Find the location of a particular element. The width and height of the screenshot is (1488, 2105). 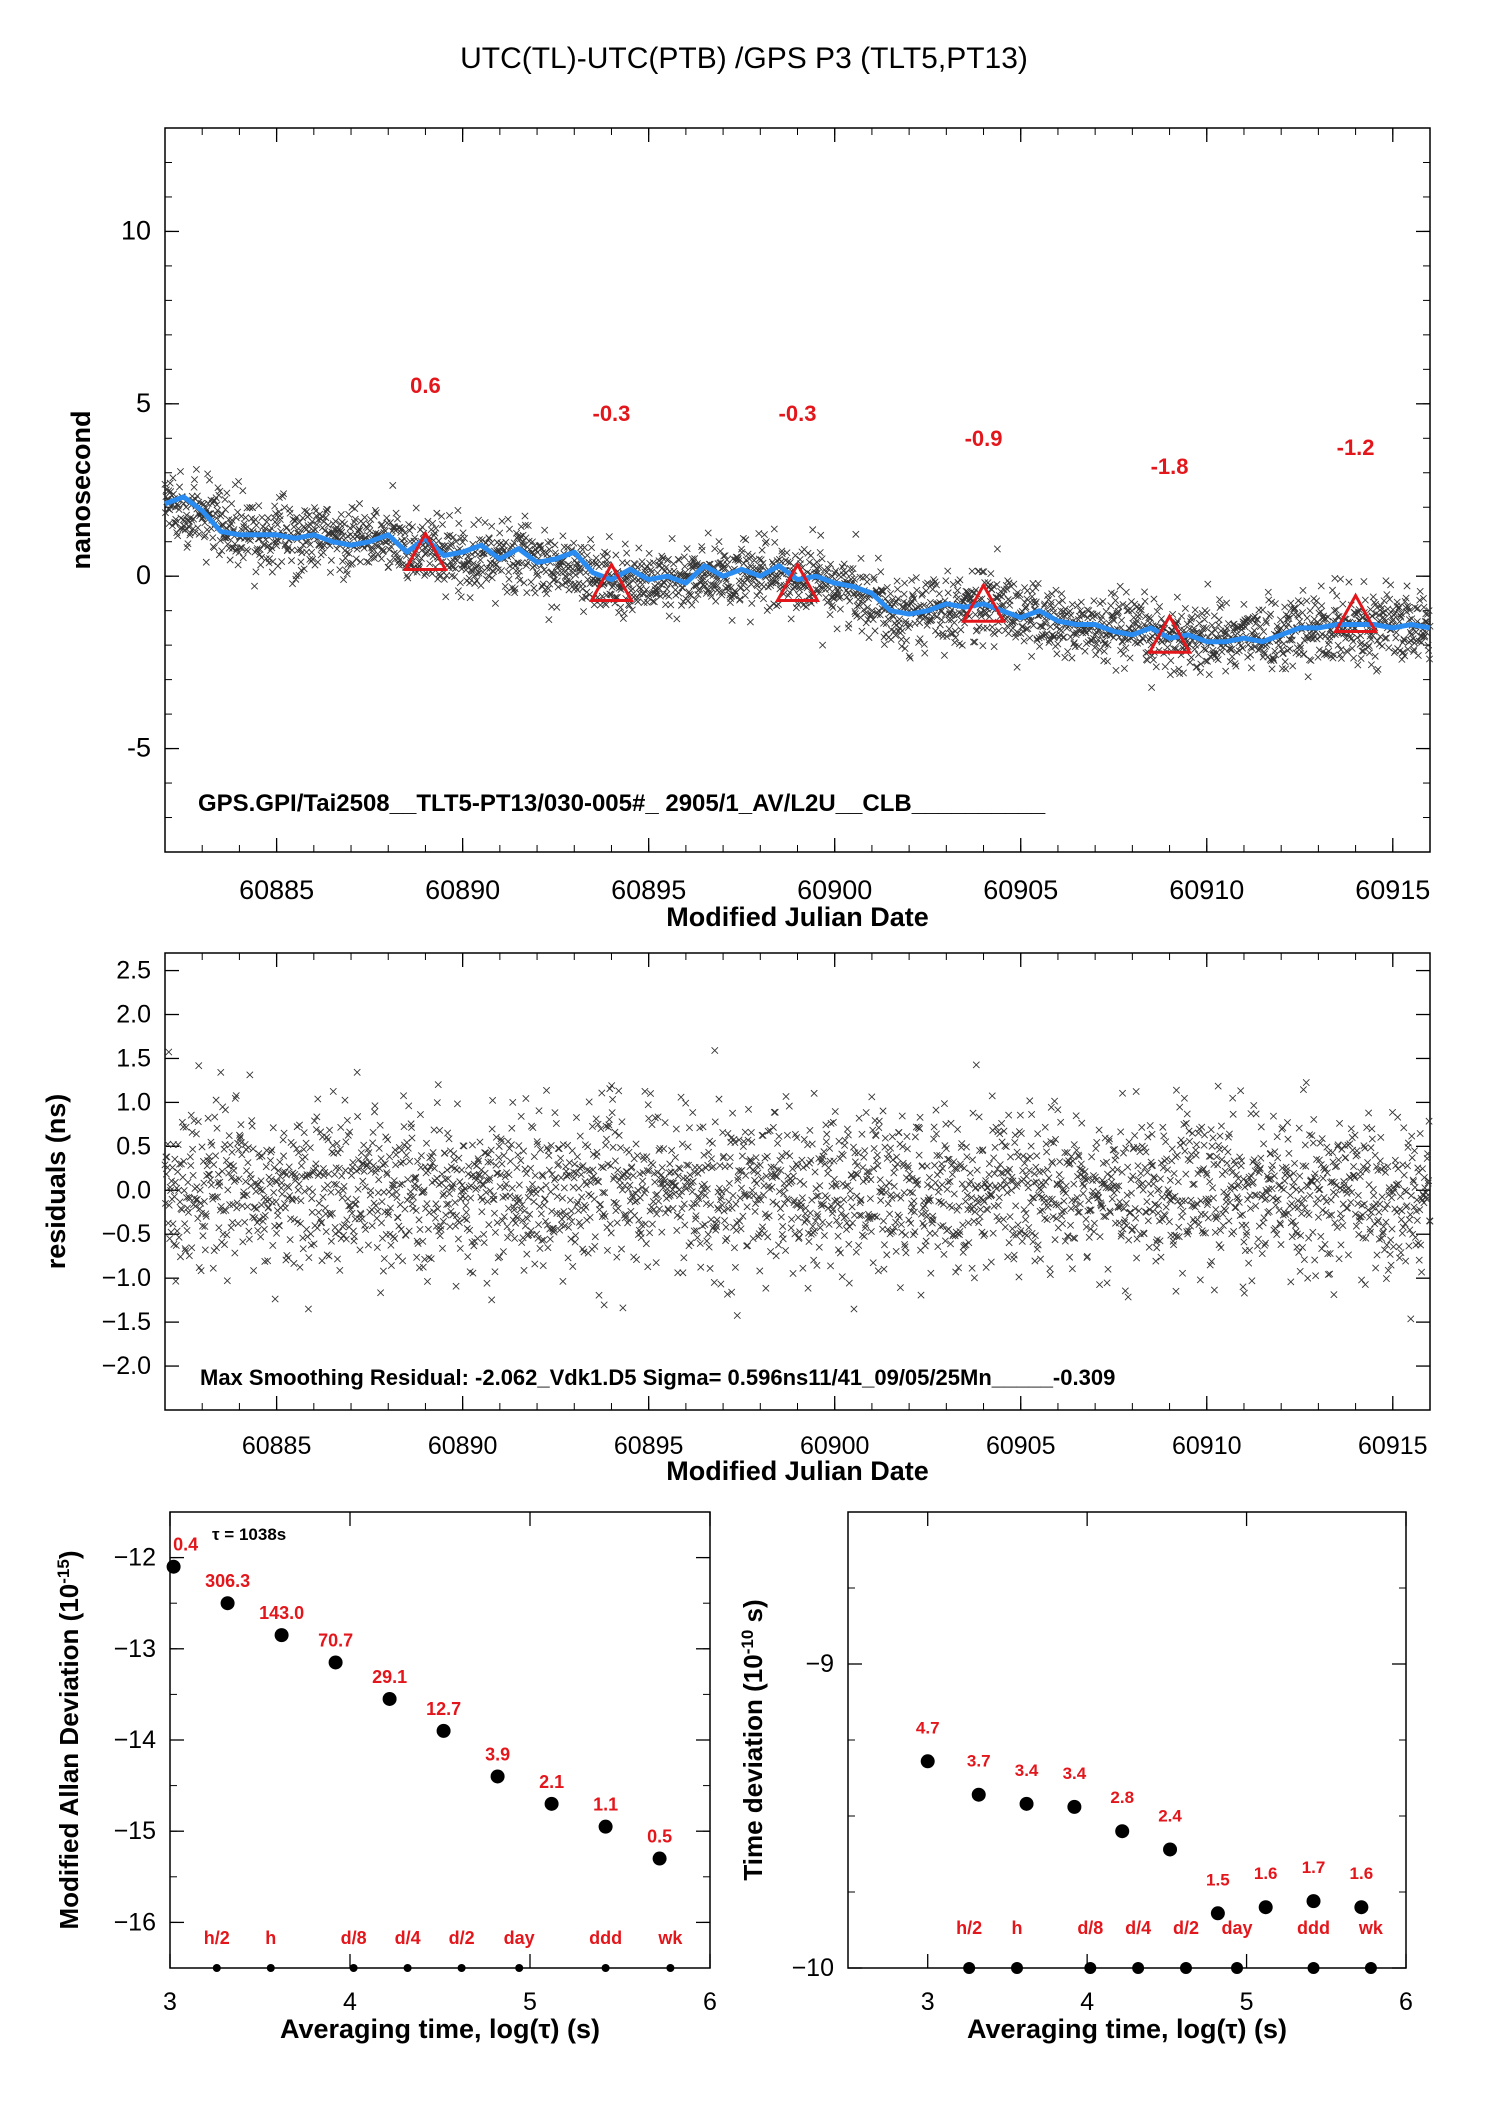

page-title: UTC(TL)-UTC(PTB) /GPS P3 (TLT5,PT13) is located at coordinates (744, 58).